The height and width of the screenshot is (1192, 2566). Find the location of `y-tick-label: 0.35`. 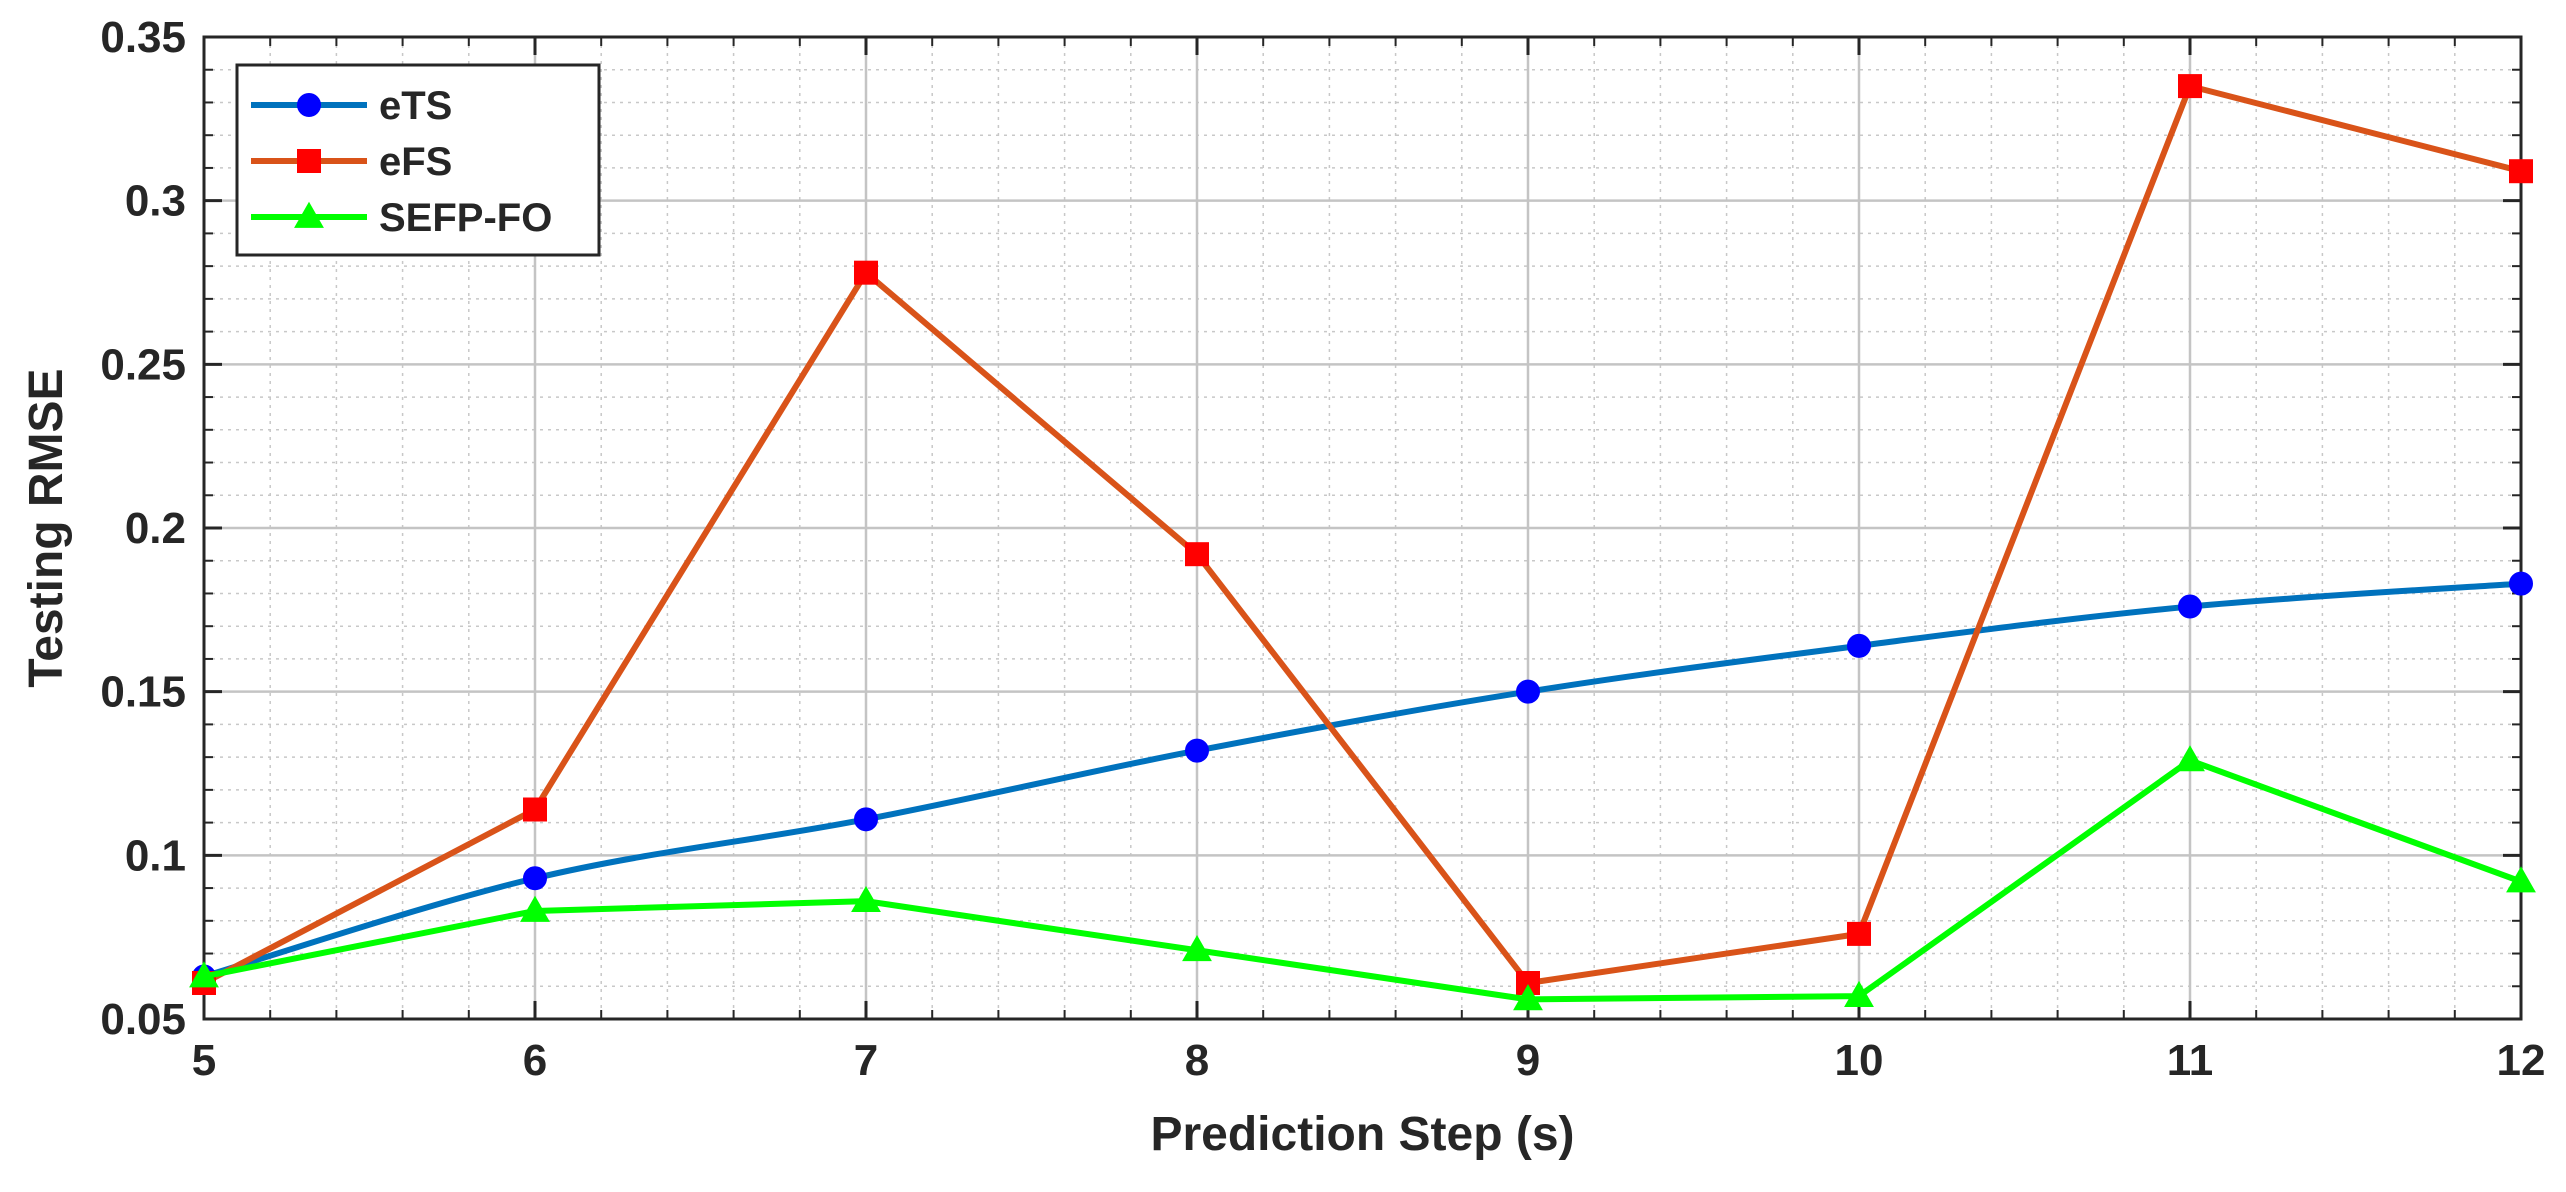

y-tick-label: 0.35 is located at coordinates (143, 37).